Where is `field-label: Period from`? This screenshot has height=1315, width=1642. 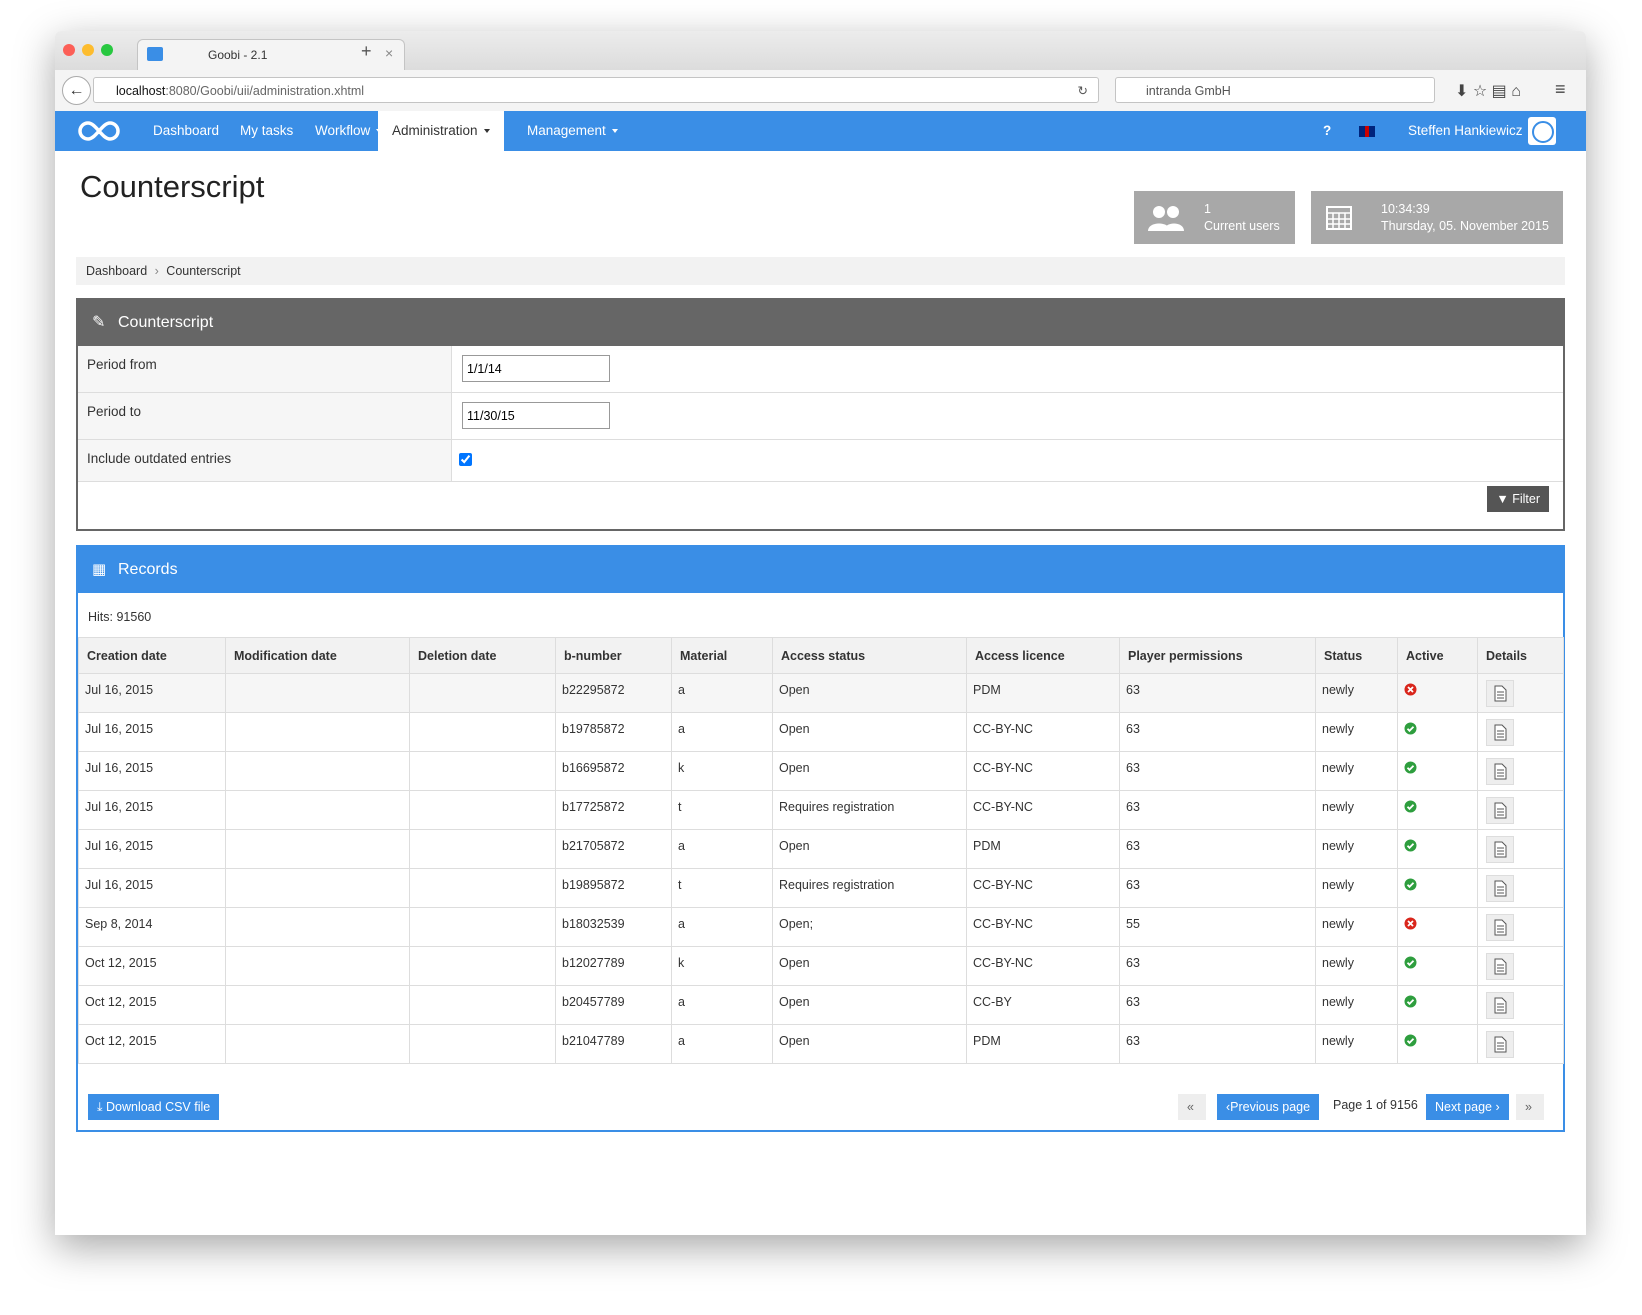
field-label: Period from is located at coordinates (265, 369).